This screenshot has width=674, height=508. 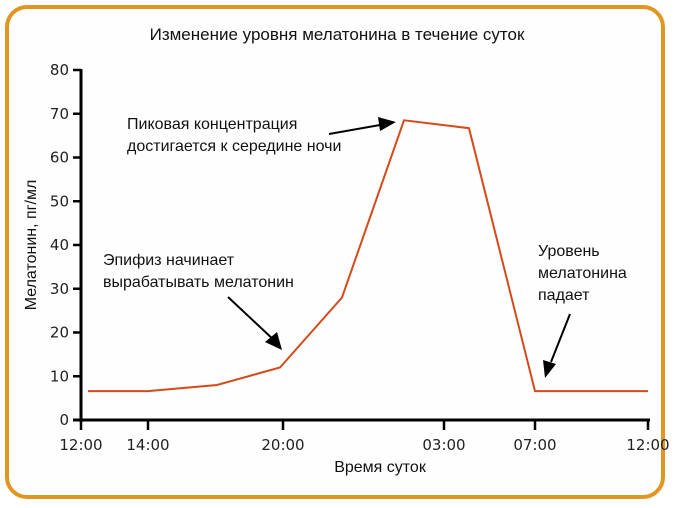 I want to click on y-tick-label: 70, so click(x=59, y=114).